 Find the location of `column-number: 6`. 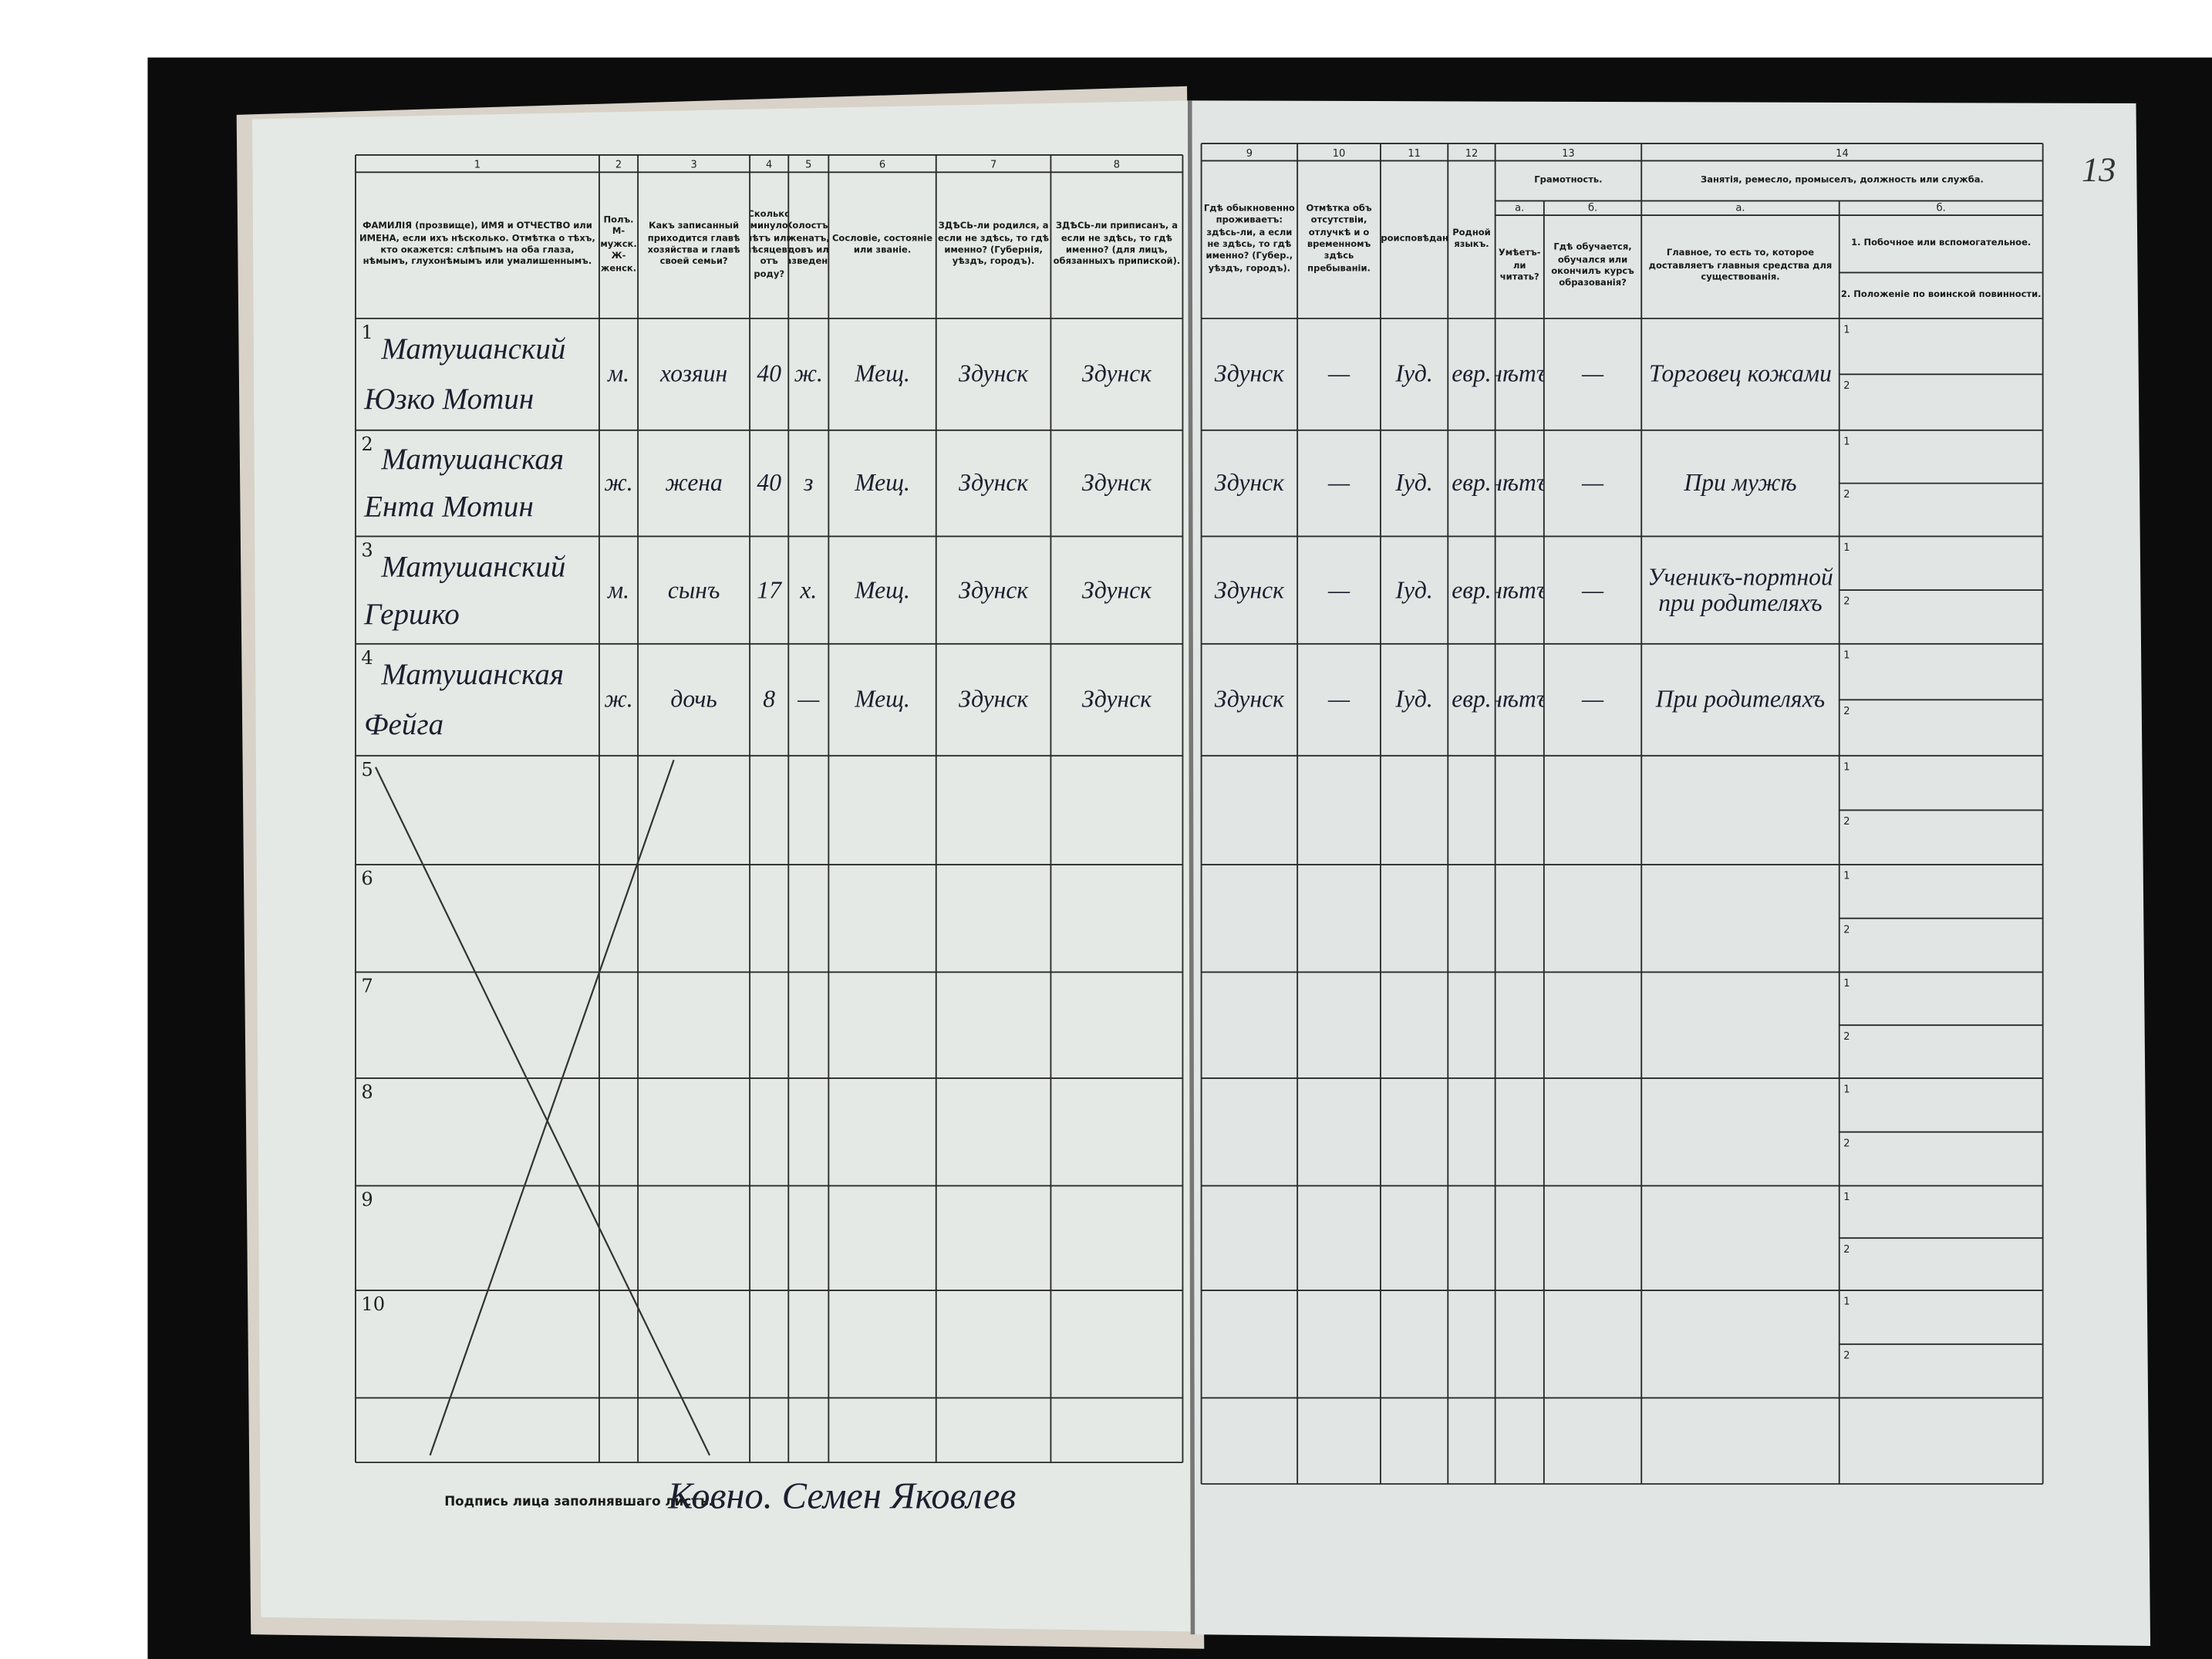

column-number: 6 is located at coordinates (882, 165).